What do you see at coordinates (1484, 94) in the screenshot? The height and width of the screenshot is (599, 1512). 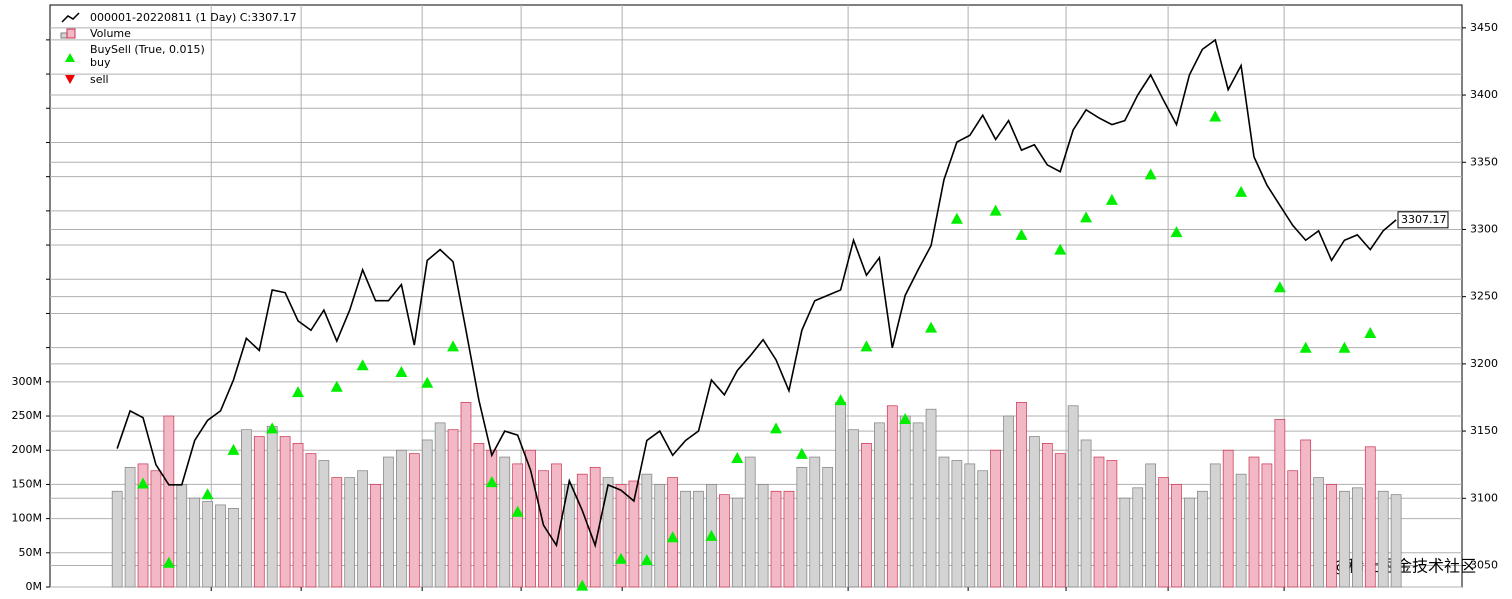 I see `y-tick-label: 3400` at bounding box center [1484, 94].